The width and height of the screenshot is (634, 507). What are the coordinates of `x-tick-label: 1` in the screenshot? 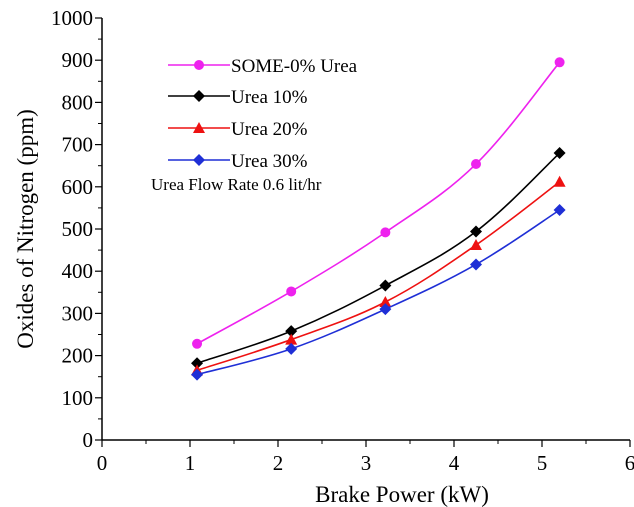 It's located at (190, 463).